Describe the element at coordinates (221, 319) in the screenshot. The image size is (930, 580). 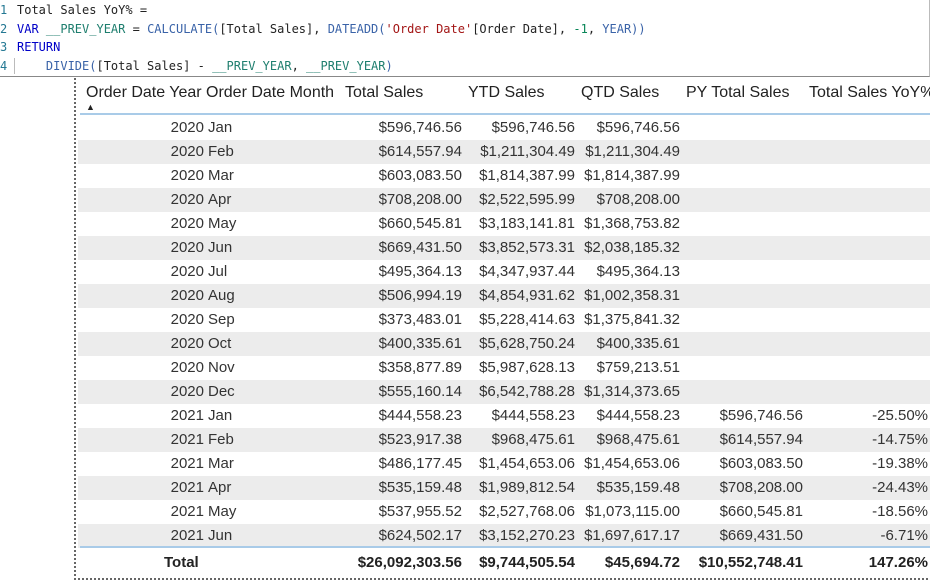
I see `cell-month: Sep` at that location.